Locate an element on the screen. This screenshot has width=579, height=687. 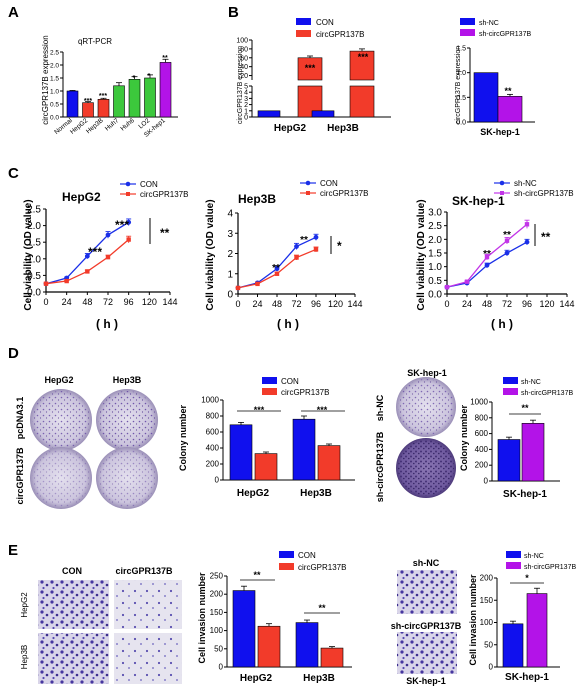
panel-label-d: D is located at coordinates (13, 353).